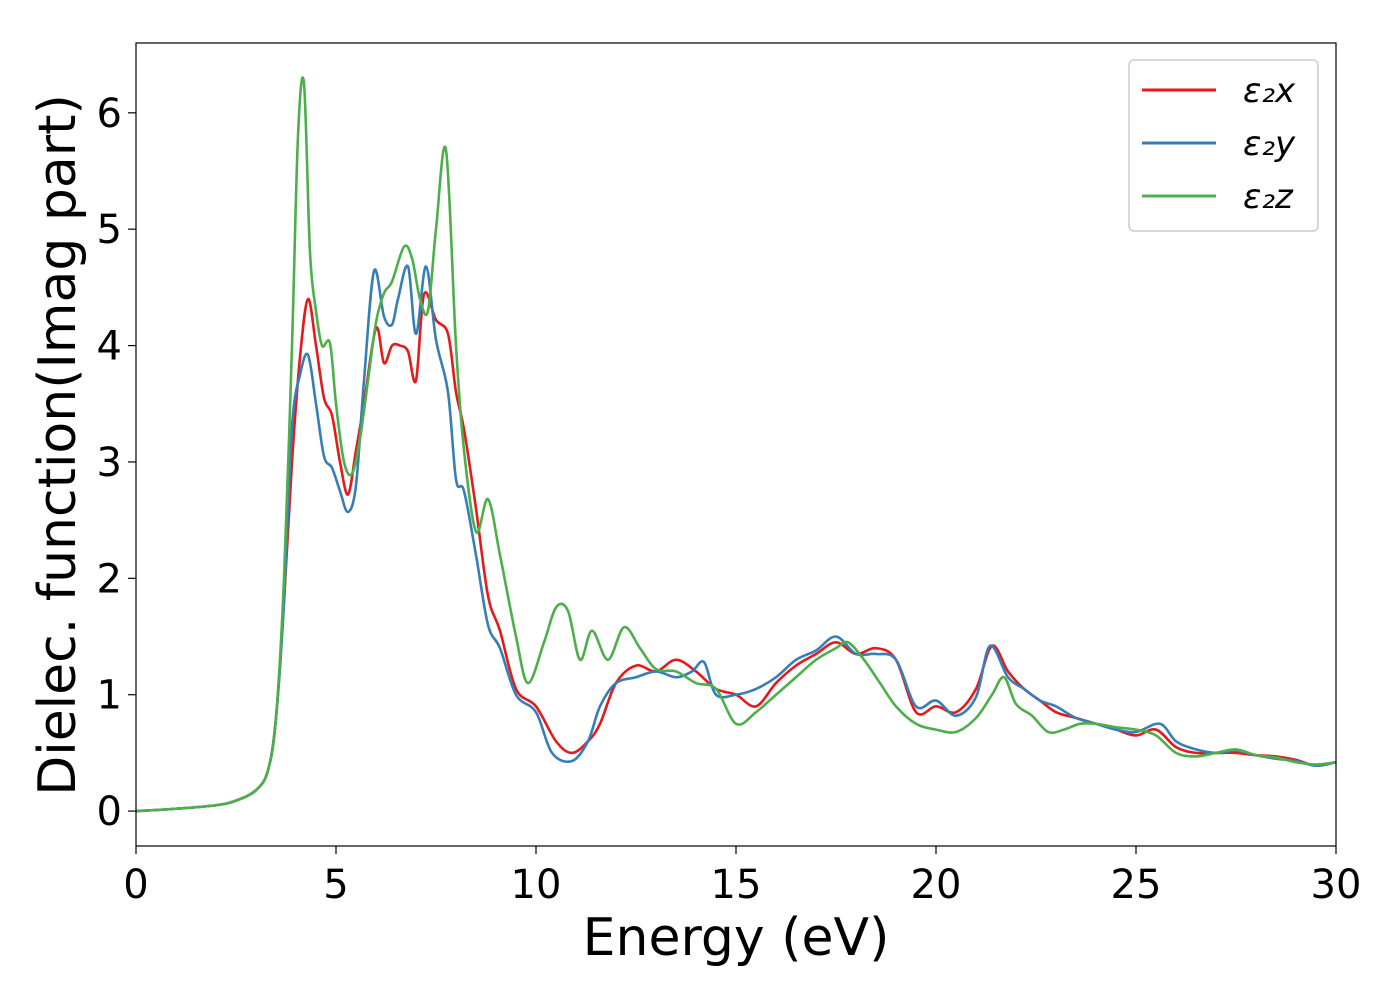 Image resolution: width=1400 pixels, height=1000 pixels. What do you see at coordinates (109, 230) in the screenshot?
I see `y-tick-label: 5` at bounding box center [109, 230].